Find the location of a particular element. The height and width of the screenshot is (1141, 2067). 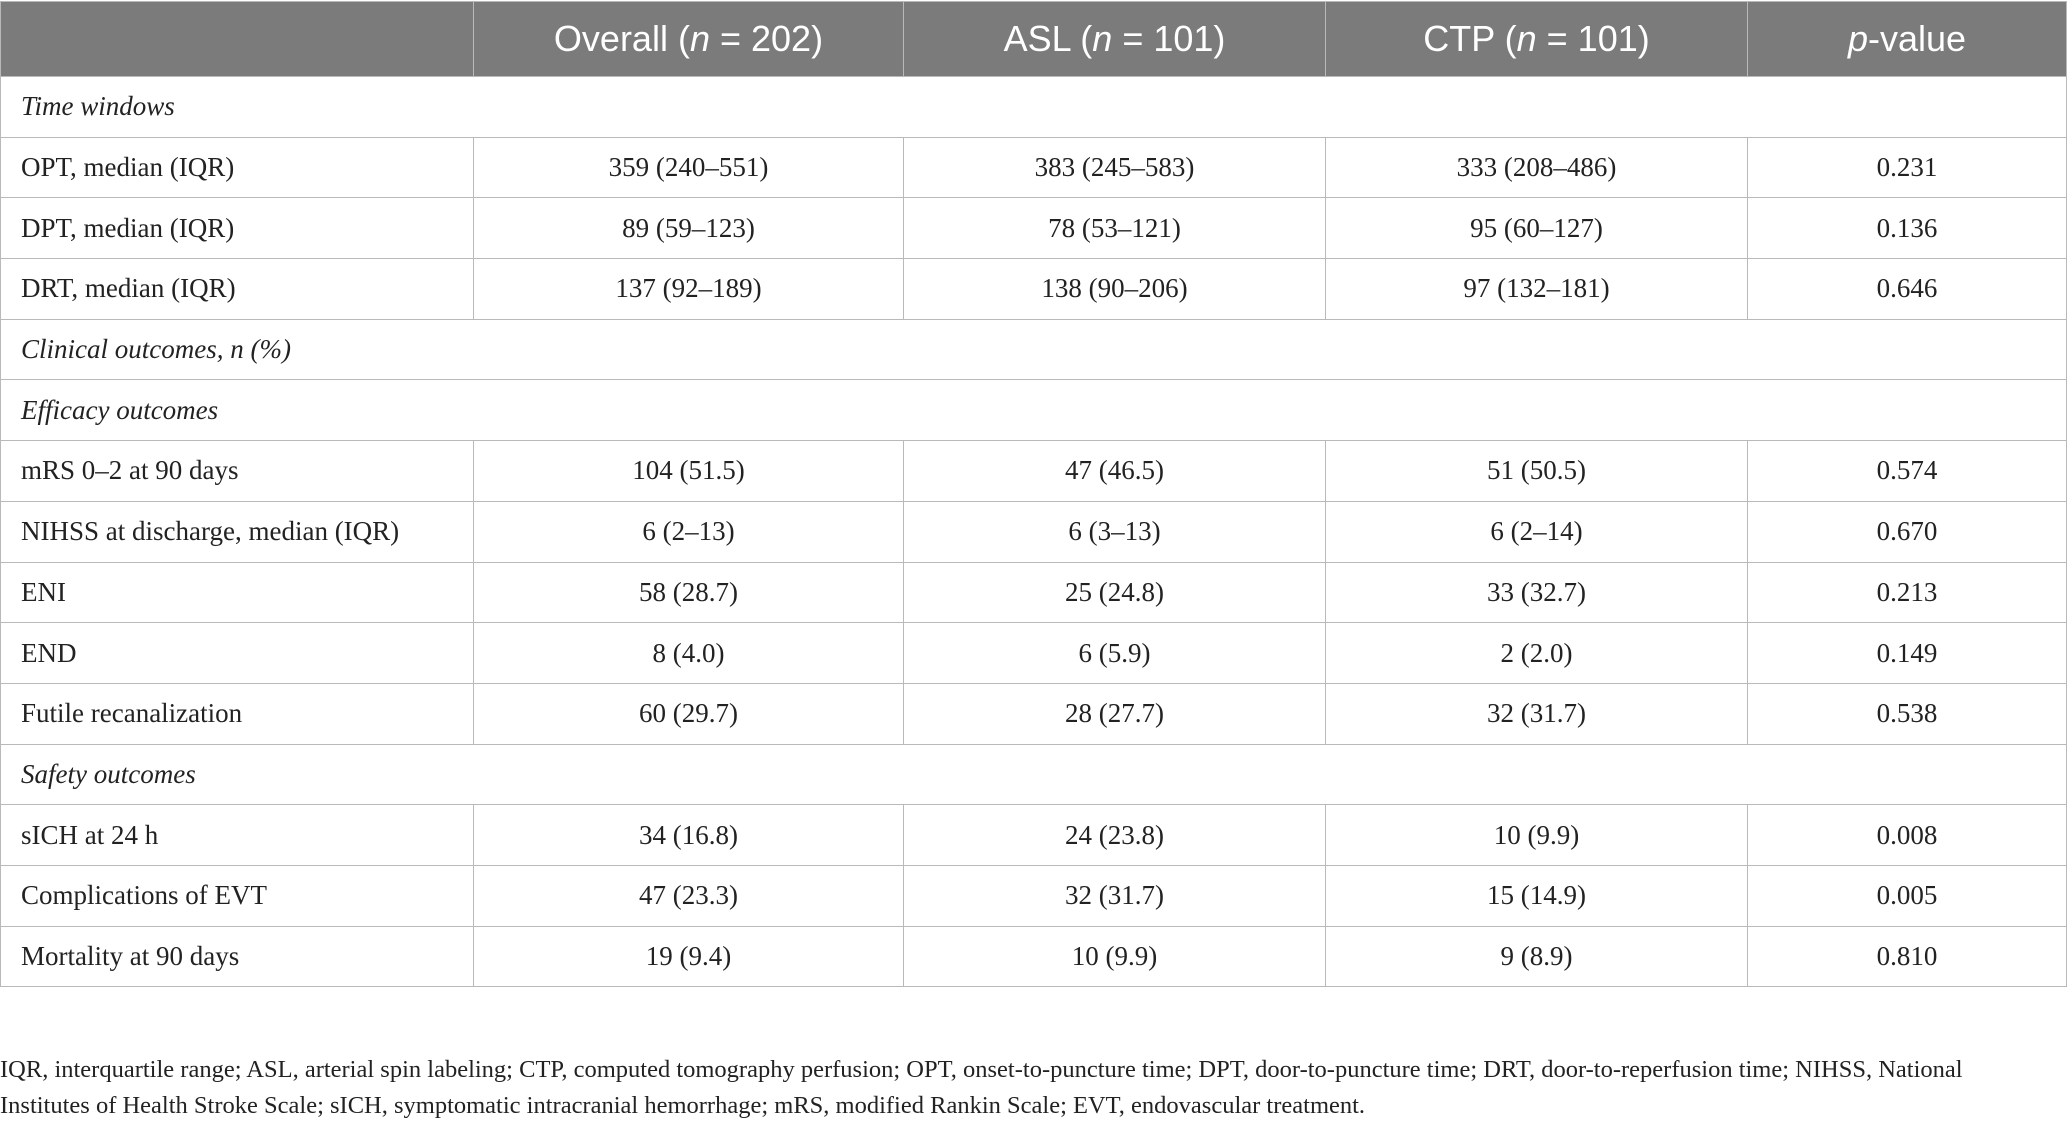

ctp-value: 6 (2–14) is located at coordinates (1536, 531).